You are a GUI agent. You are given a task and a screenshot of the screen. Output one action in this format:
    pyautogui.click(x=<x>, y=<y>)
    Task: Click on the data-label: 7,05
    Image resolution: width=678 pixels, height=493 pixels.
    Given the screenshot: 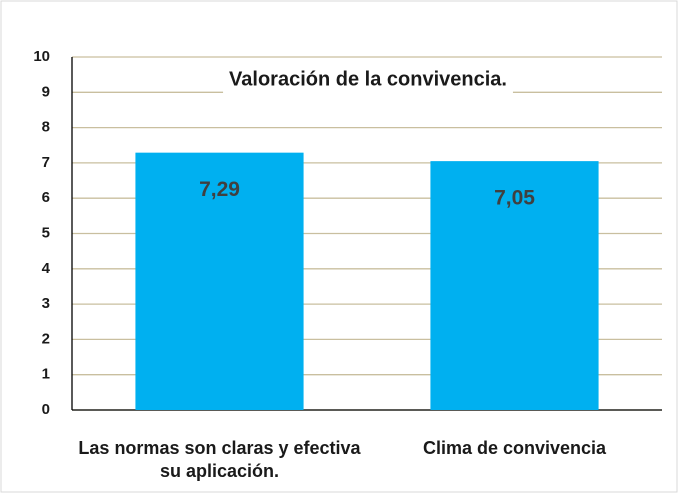 What is the action you would take?
    pyautogui.click(x=514, y=198)
    